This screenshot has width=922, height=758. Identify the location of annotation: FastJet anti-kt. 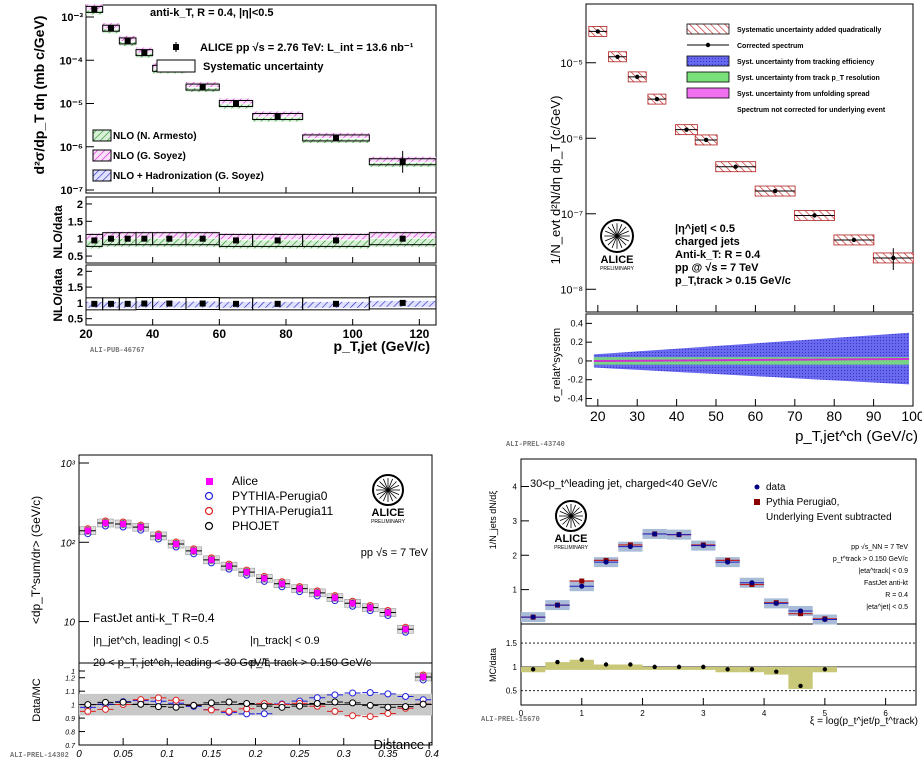
(886, 583).